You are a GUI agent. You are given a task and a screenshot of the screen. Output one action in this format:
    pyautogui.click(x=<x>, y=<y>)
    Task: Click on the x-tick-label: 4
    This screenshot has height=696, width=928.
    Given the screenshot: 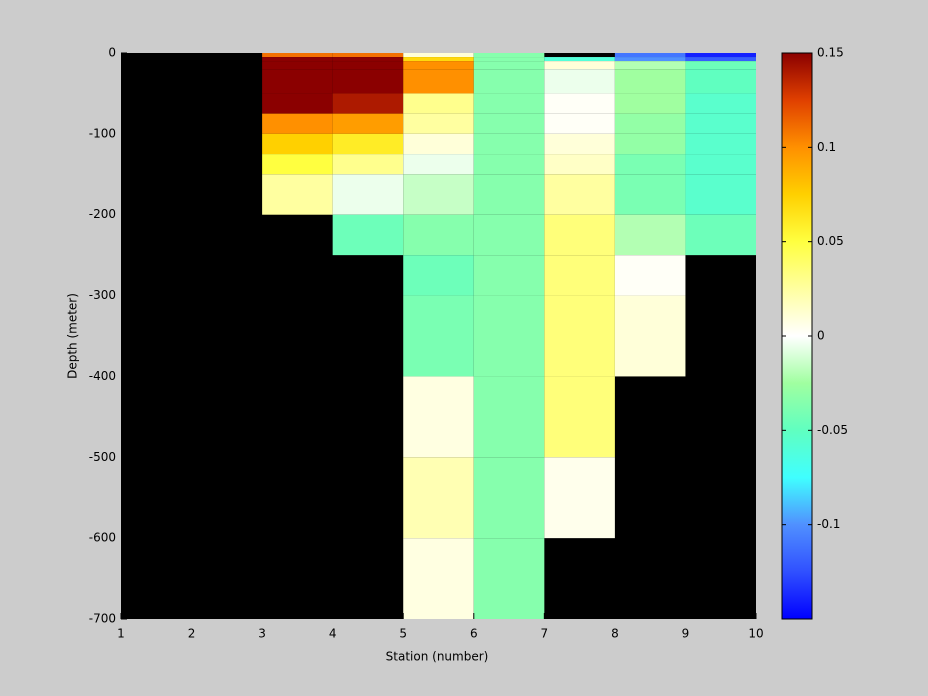 What is the action you would take?
    pyautogui.click(x=333, y=634)
    